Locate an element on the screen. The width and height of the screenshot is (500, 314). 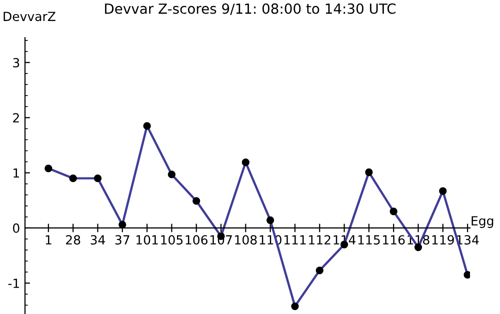
x-tick-label: 106 is located at coordinates (197, 240).